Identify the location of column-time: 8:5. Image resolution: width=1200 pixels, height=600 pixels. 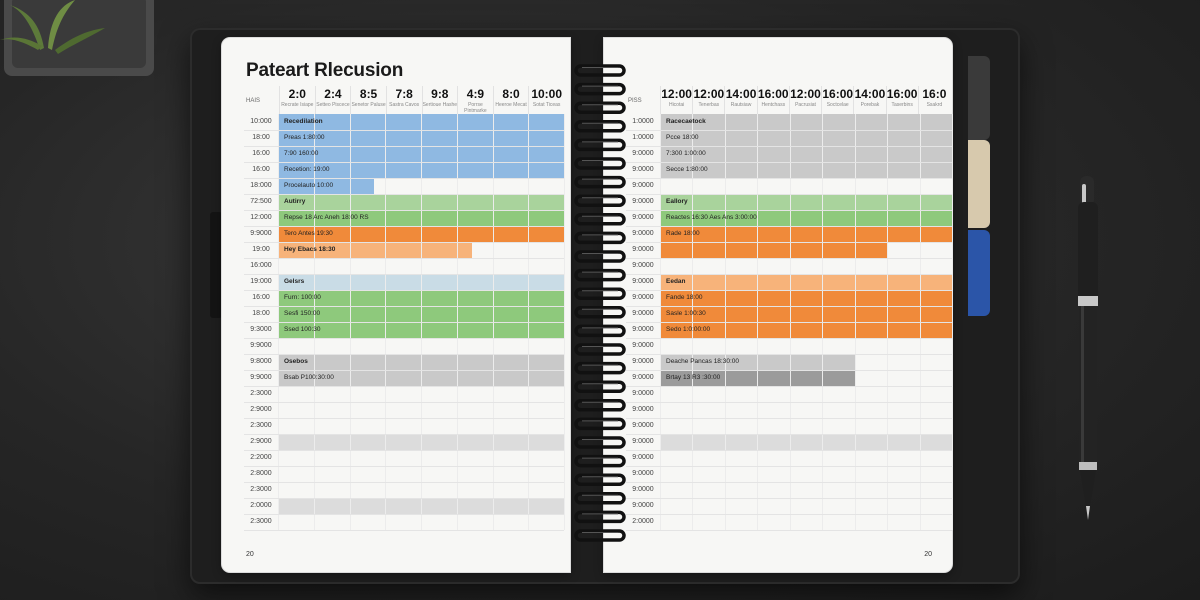
(368, 94).